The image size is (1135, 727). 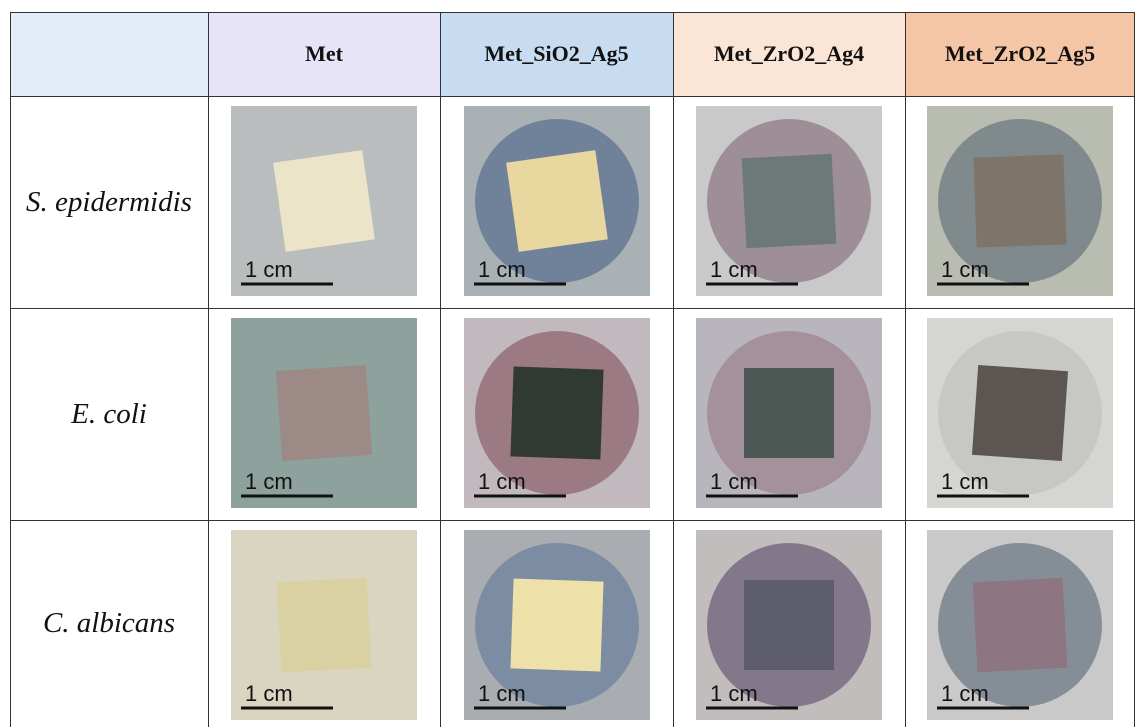 I want to click on header-corner, so click(x=109, y=54).